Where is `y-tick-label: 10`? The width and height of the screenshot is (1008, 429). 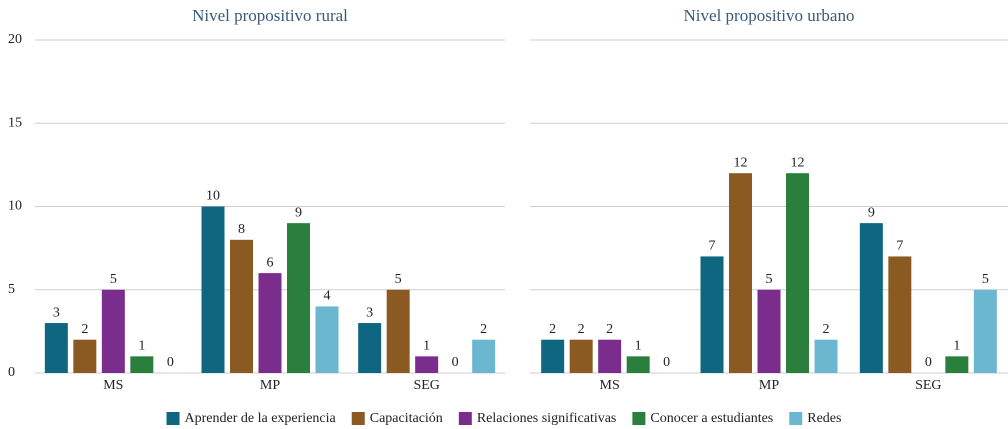
y-tick-label: 10 is located at coordinates (15, 206).